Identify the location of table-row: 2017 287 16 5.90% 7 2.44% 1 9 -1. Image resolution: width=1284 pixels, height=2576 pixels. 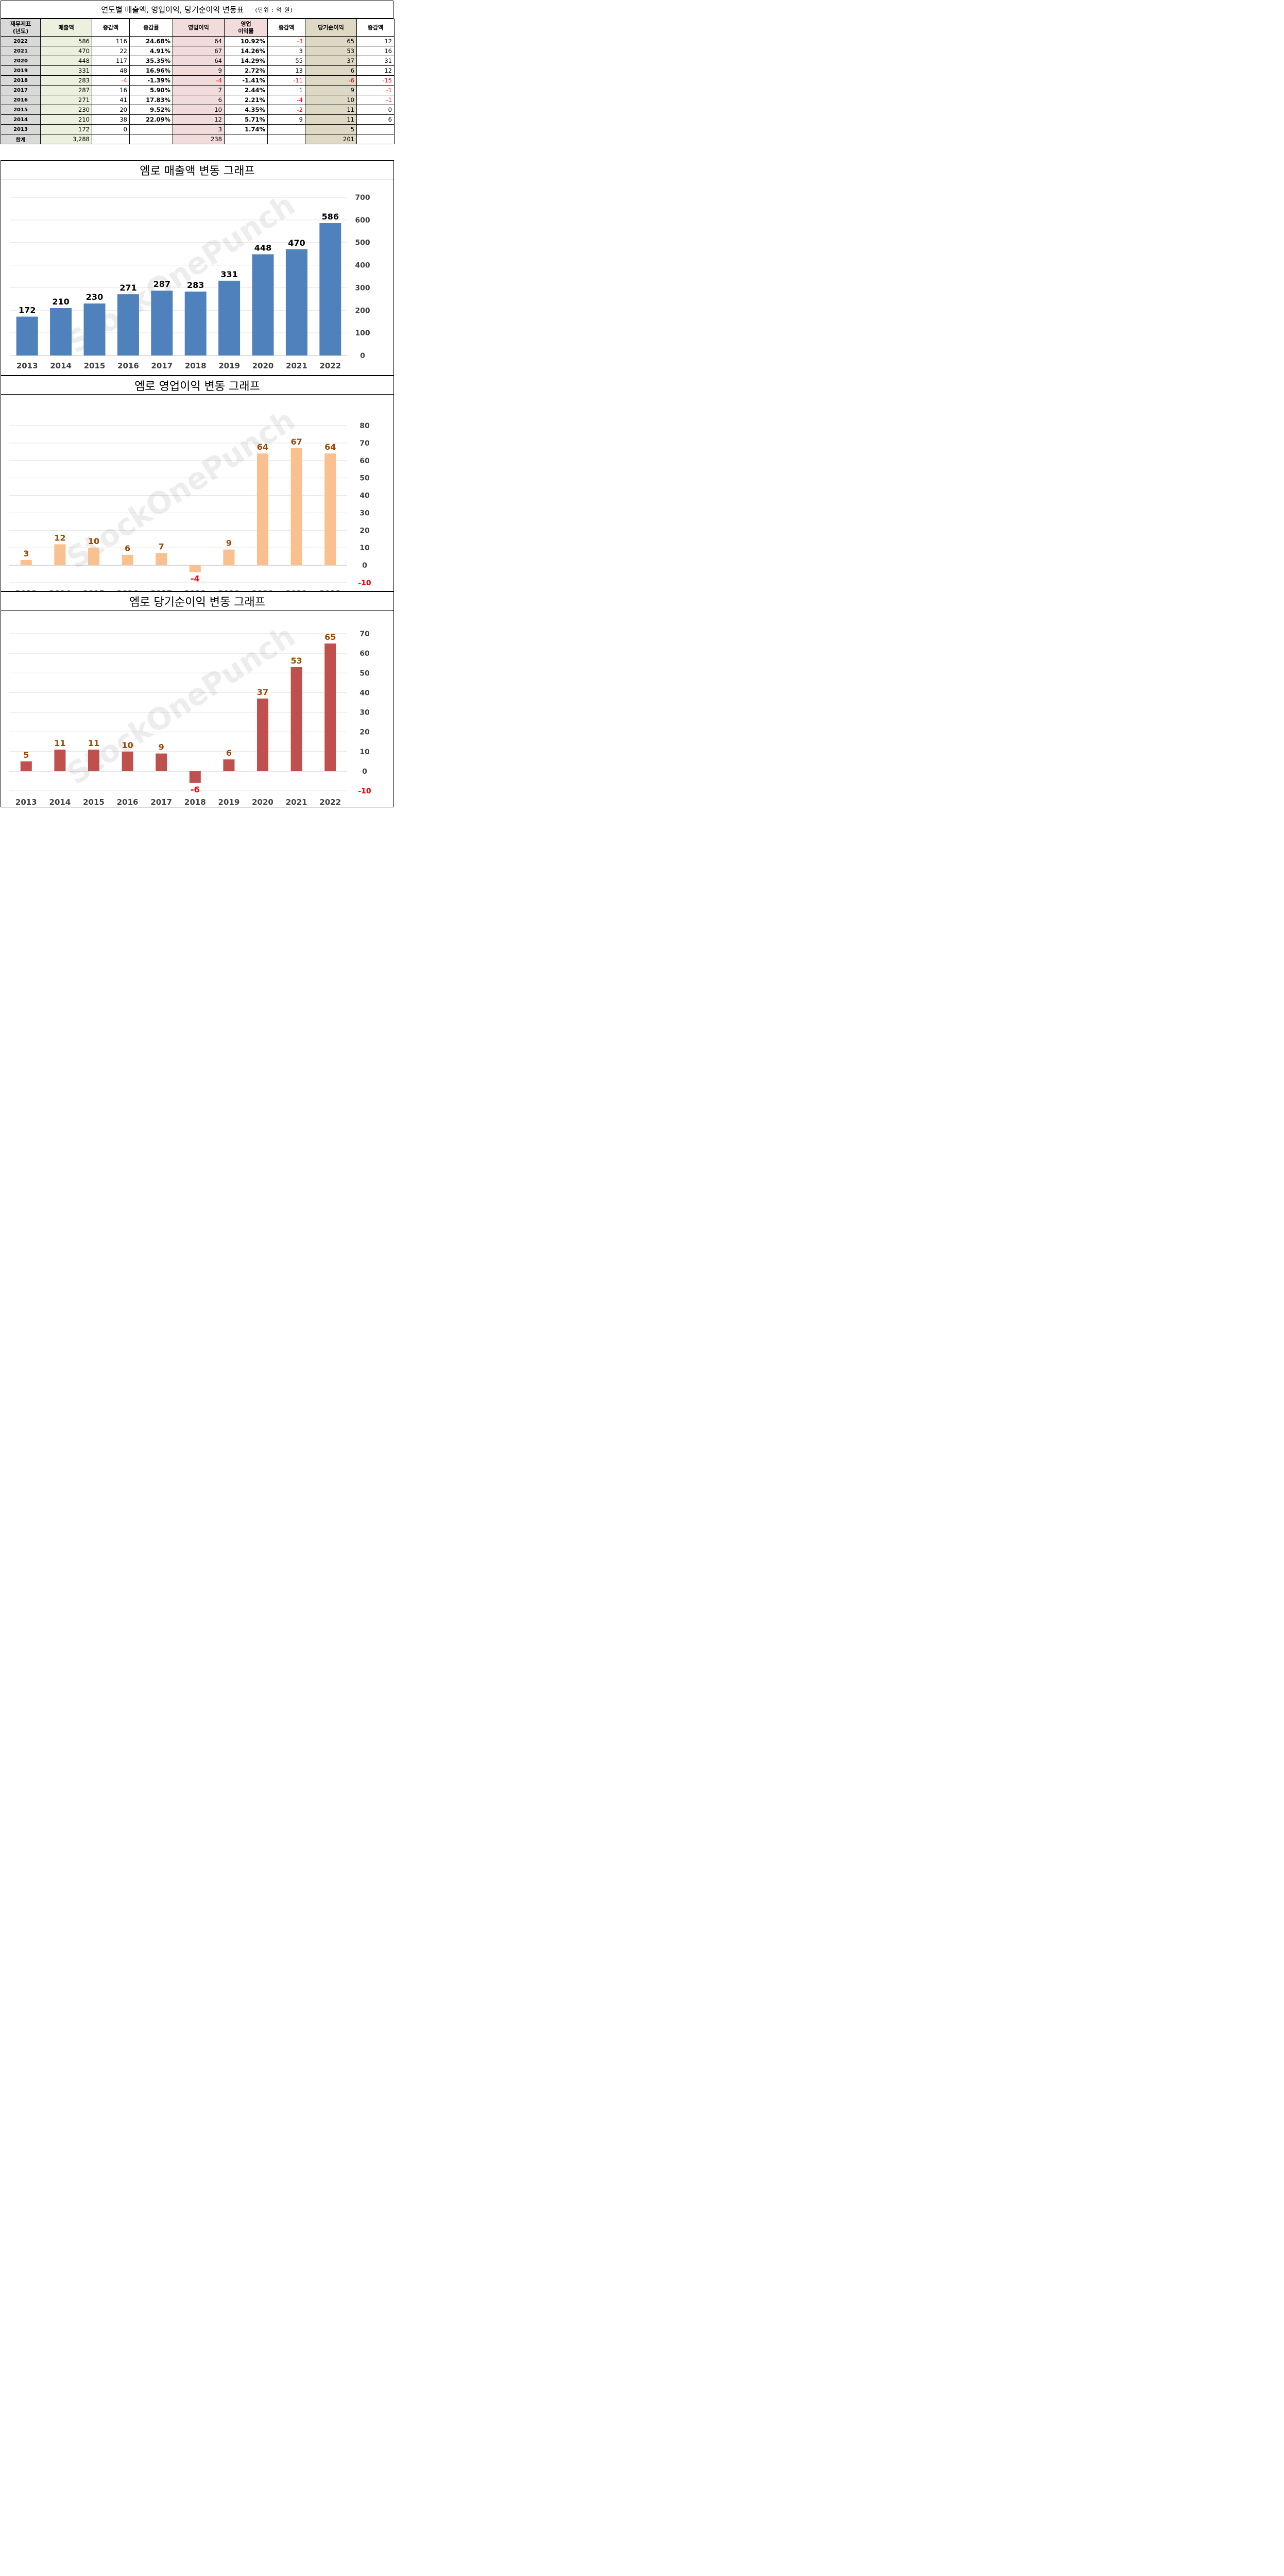
(198, 90).